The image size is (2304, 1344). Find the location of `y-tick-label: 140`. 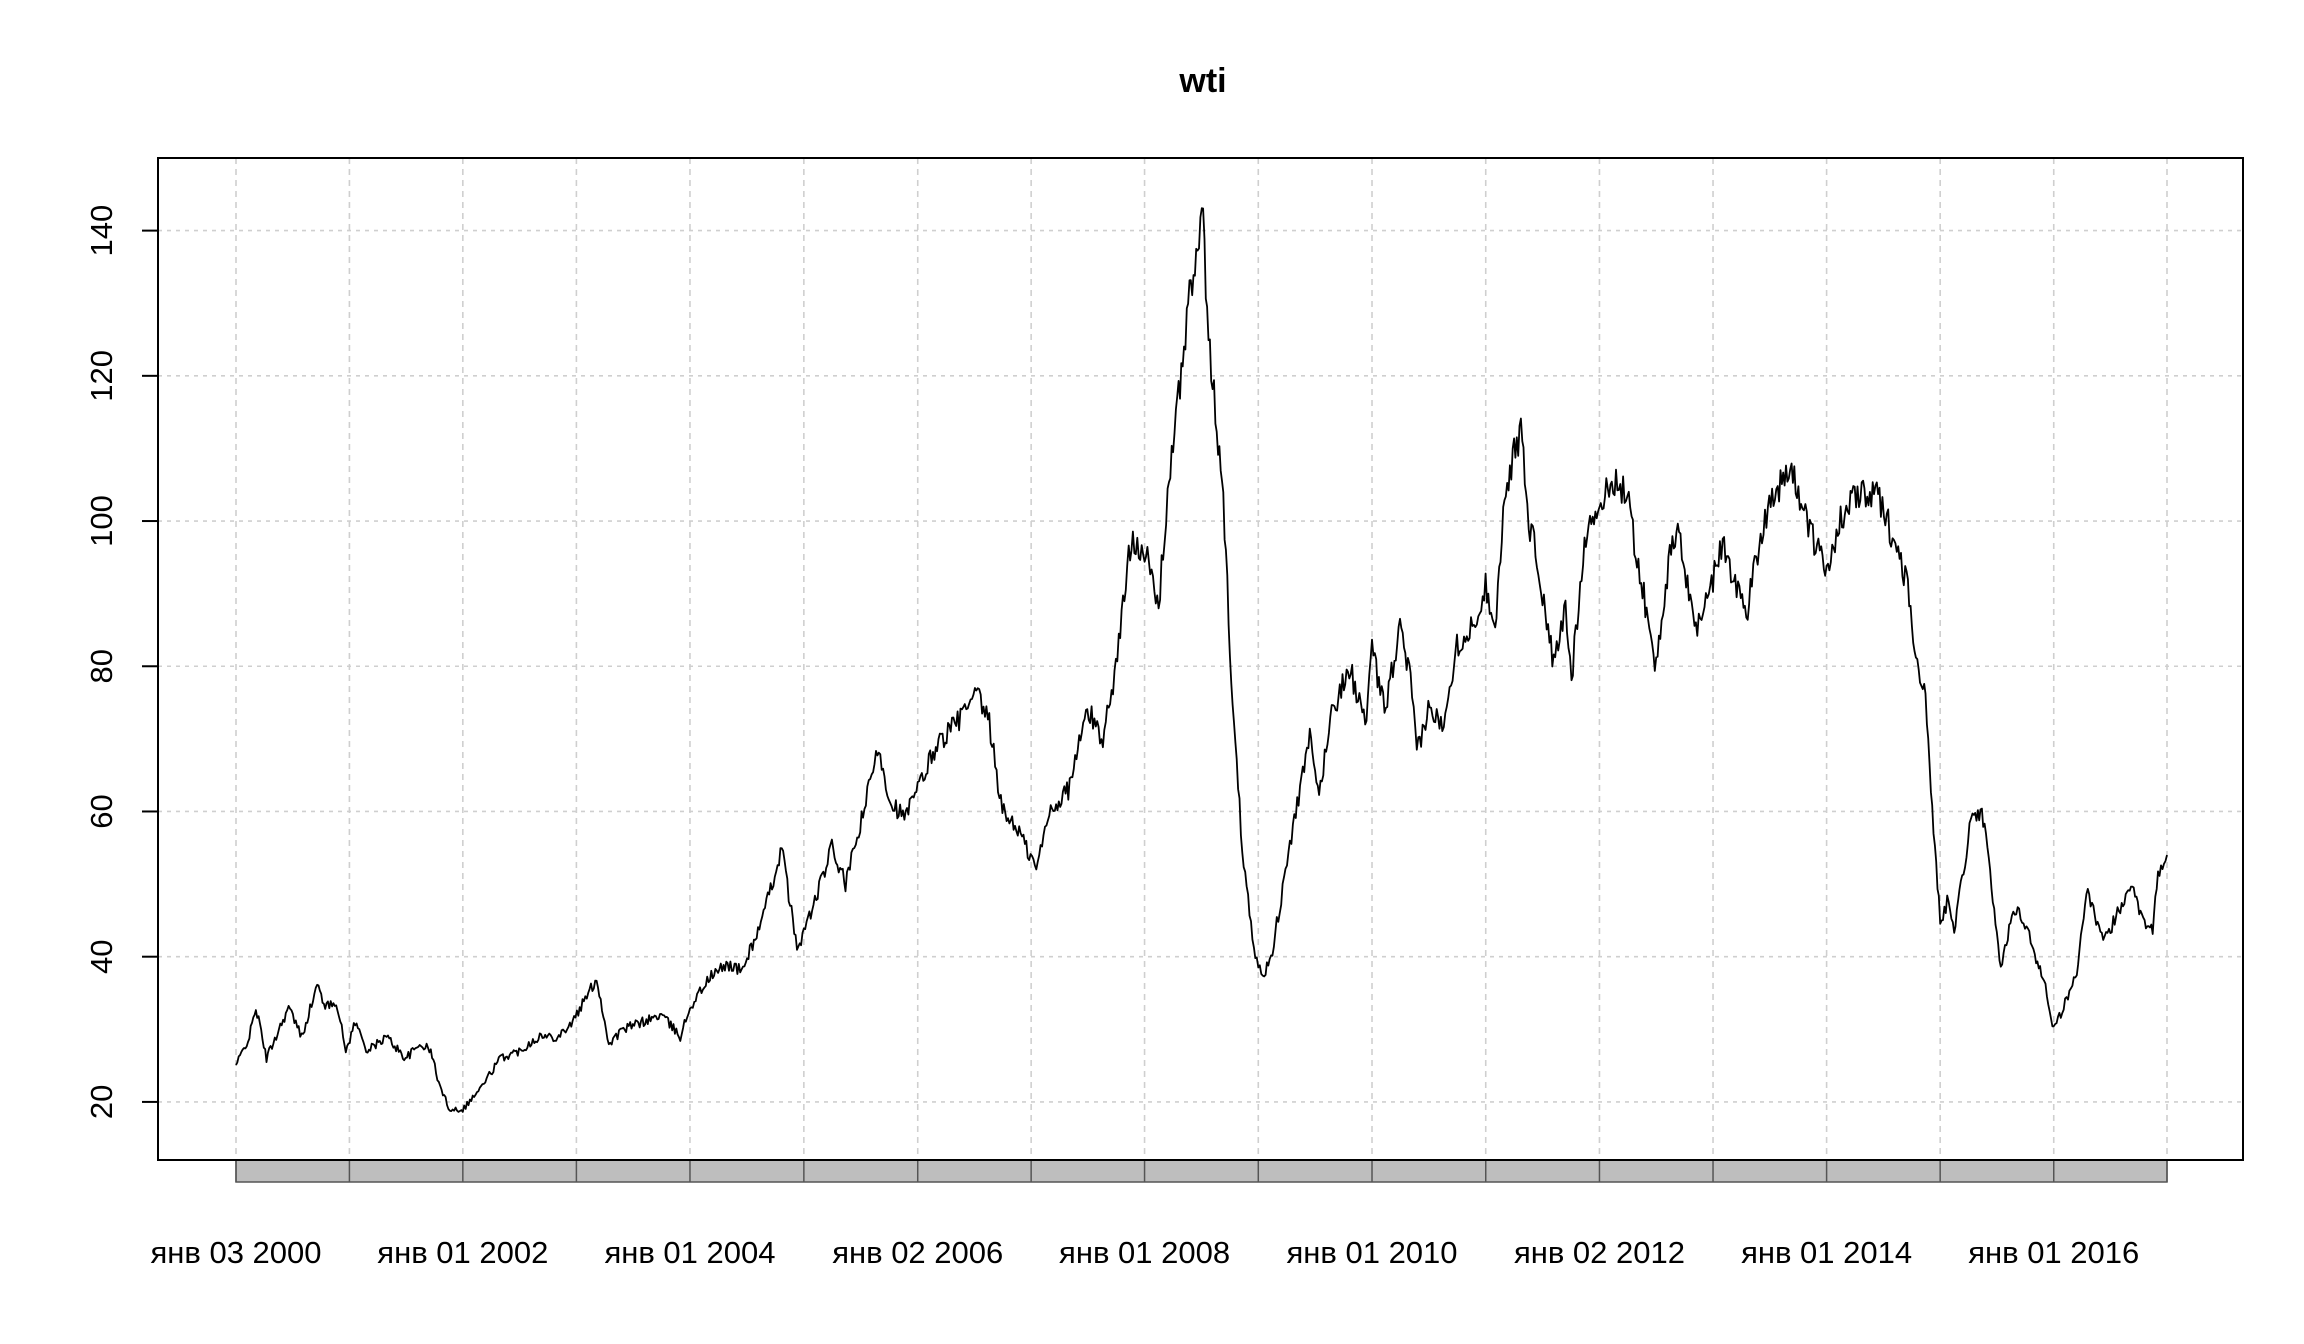

y-tick-label: 140 is located at coordinates (101, 231).